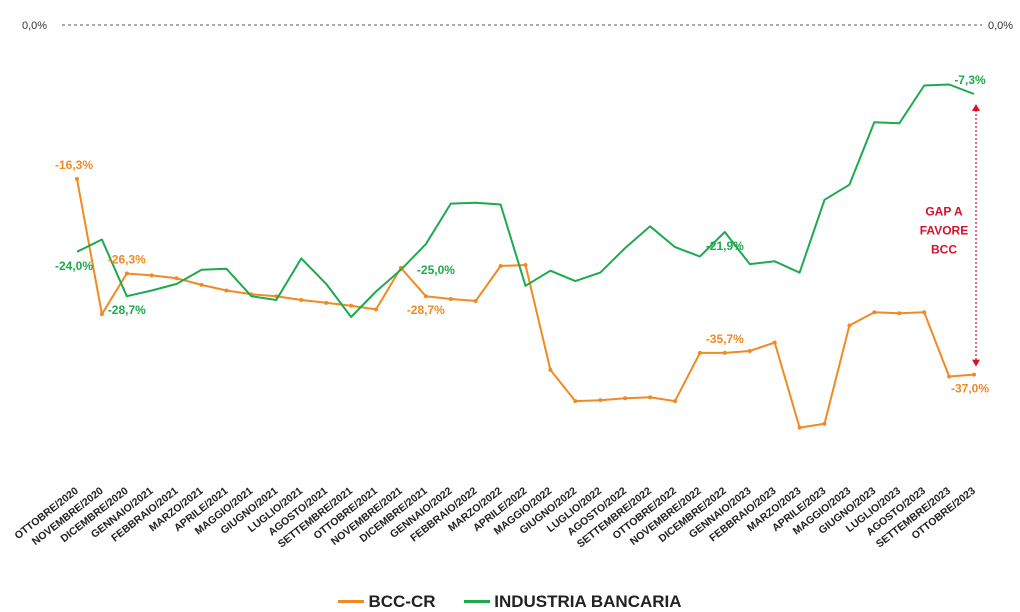 The height and width of the screenshot is (612, 1020). Describe the element at coordinates (976, 107) in the screenshot. I see `gap-arrow-head-top` at that location.